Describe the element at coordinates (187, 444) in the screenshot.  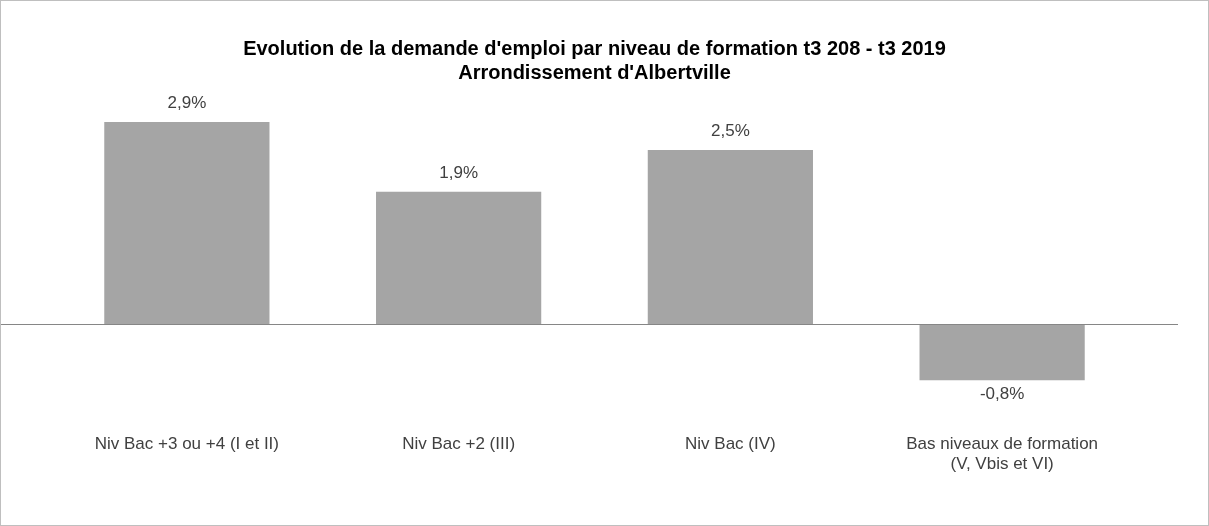
I see `x-tick-label: Niv Bac +3 ou +4 (I et II)` at that location.